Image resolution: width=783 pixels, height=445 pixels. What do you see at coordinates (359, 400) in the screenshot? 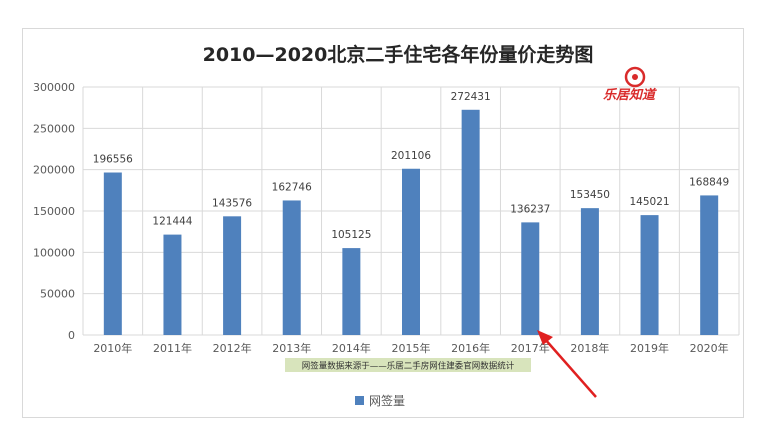
I see `legend-swatch` at bounding box center [359, 400].